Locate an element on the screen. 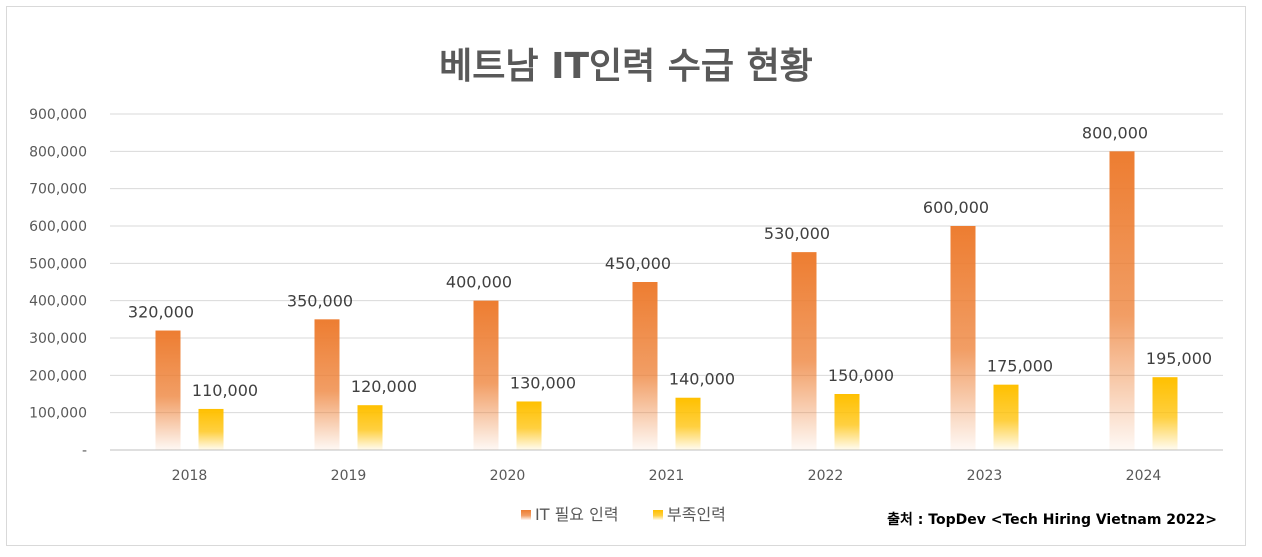 This screenshot has width=1262, height=557. data-label: 450,000 is located at coordinates (638, 263).